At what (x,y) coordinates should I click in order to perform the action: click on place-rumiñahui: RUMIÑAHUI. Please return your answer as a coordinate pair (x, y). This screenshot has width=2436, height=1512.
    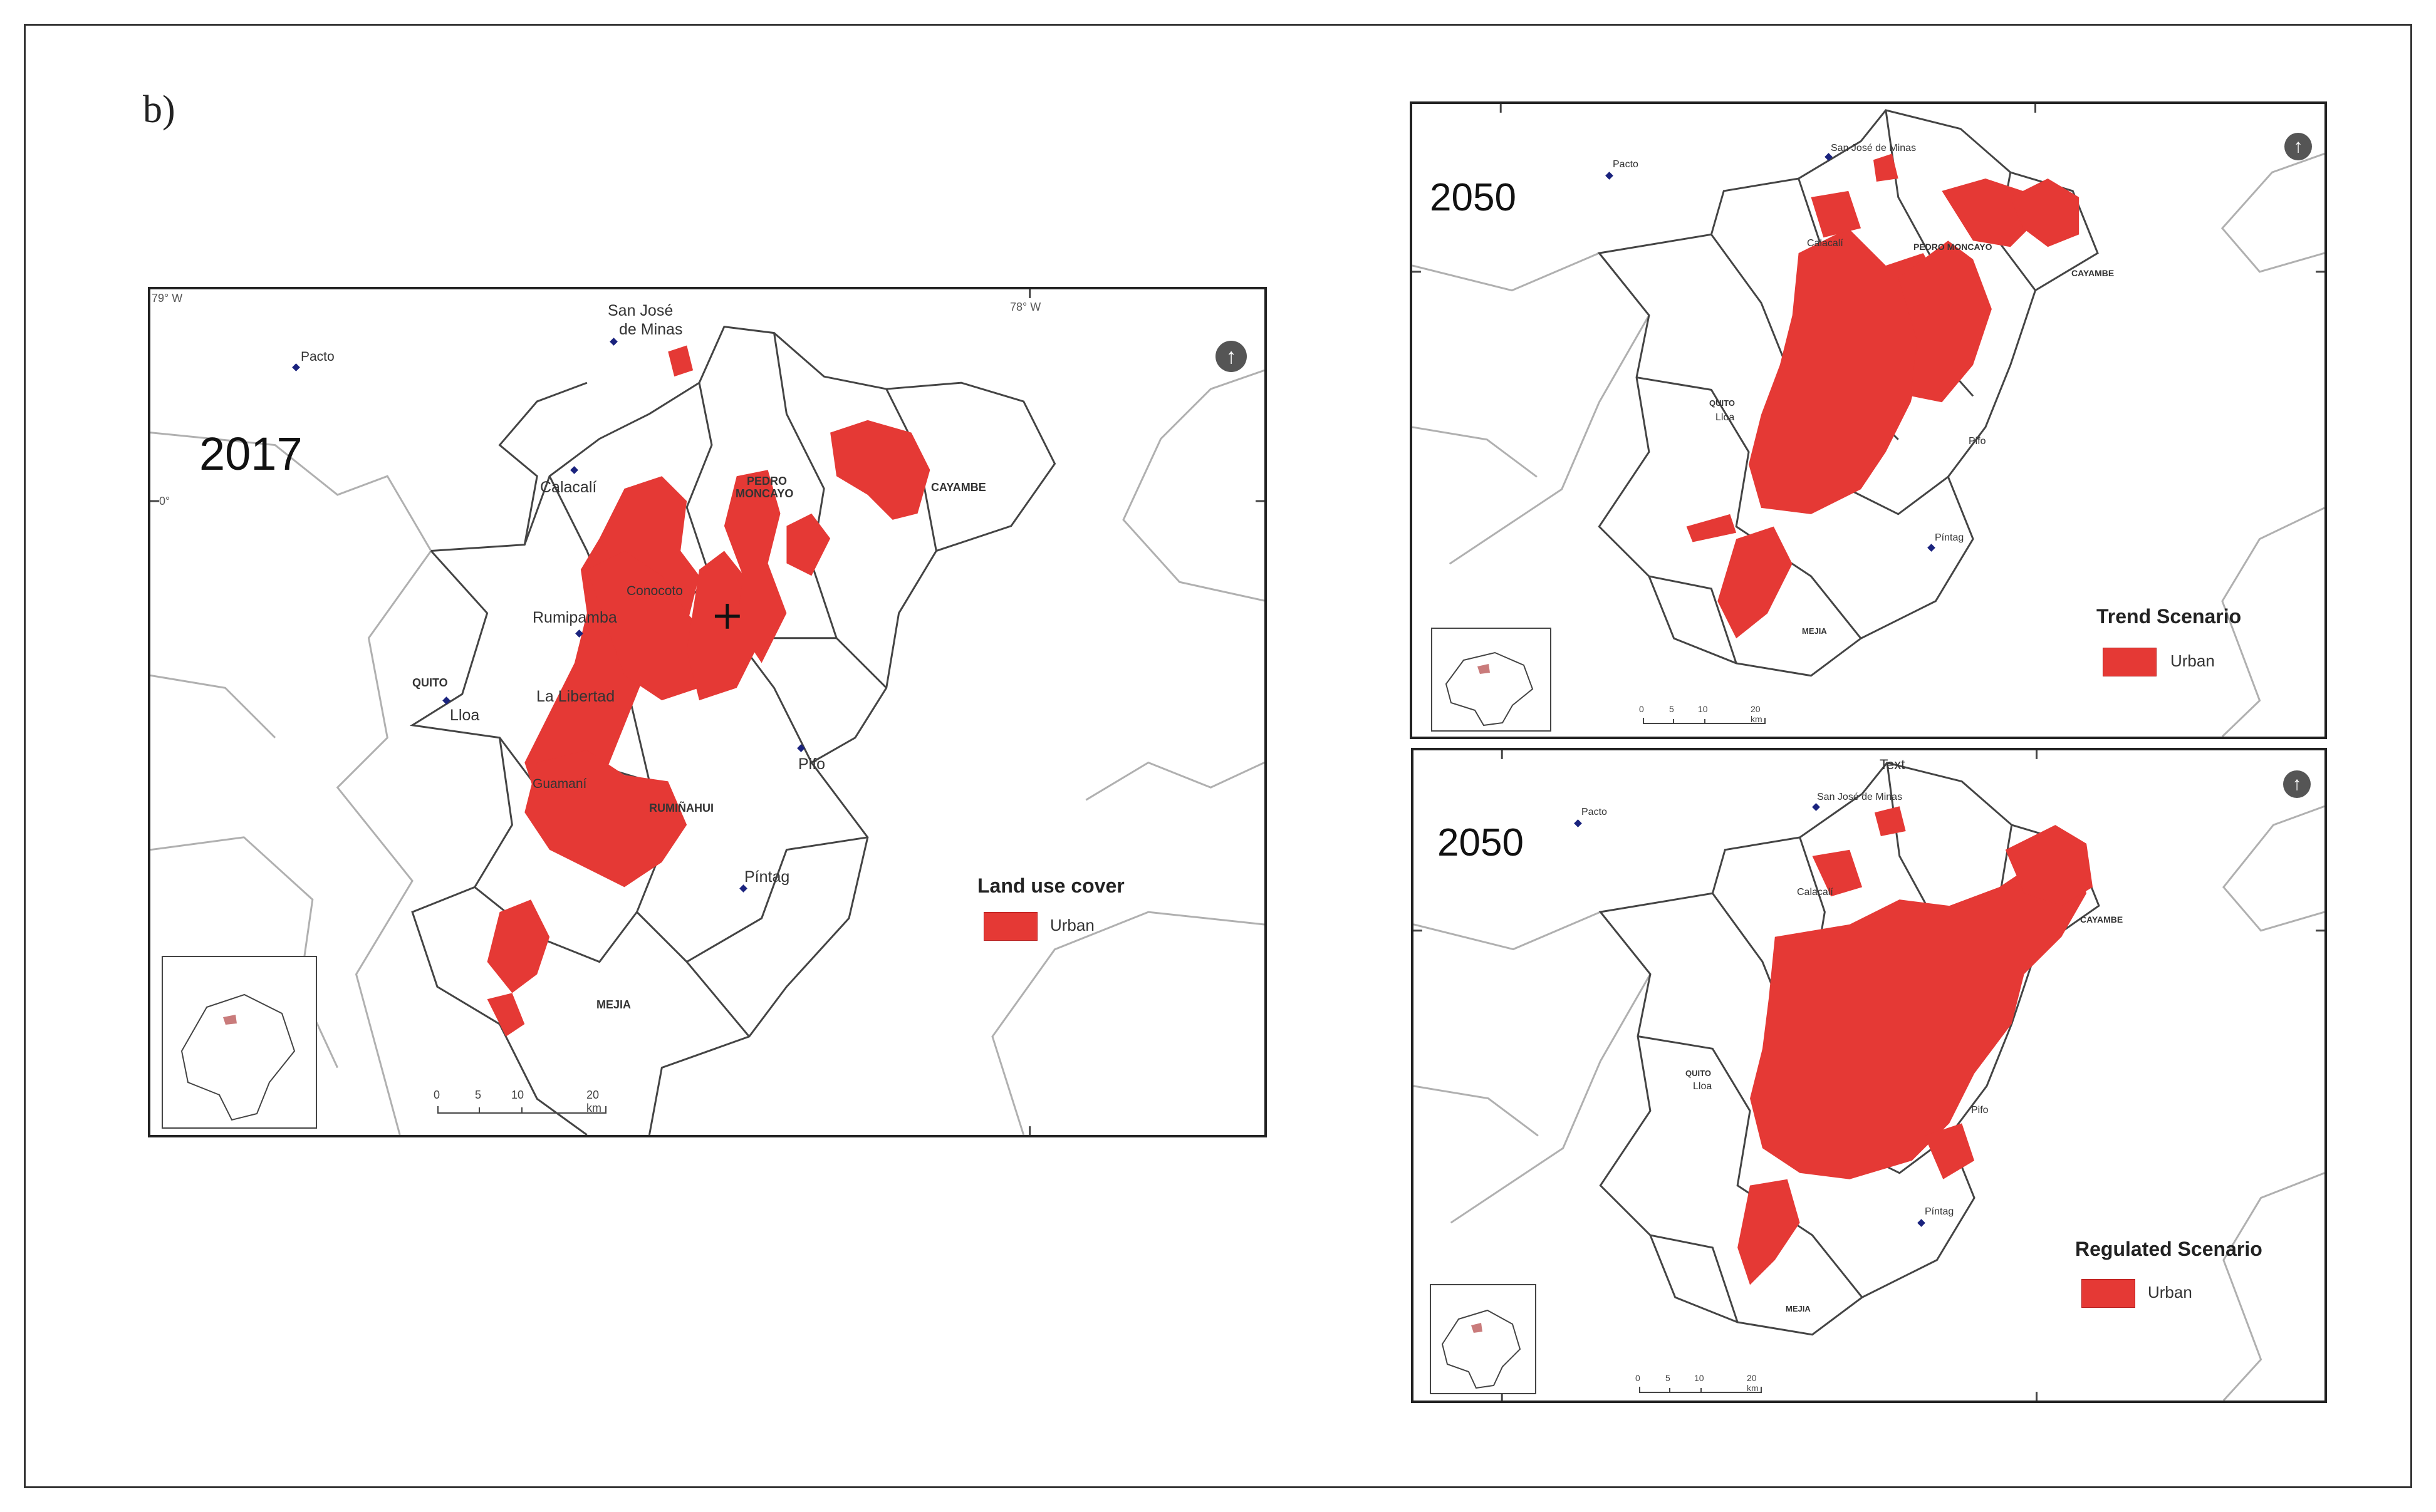
    Looking at the image, I should click on (681, 808).